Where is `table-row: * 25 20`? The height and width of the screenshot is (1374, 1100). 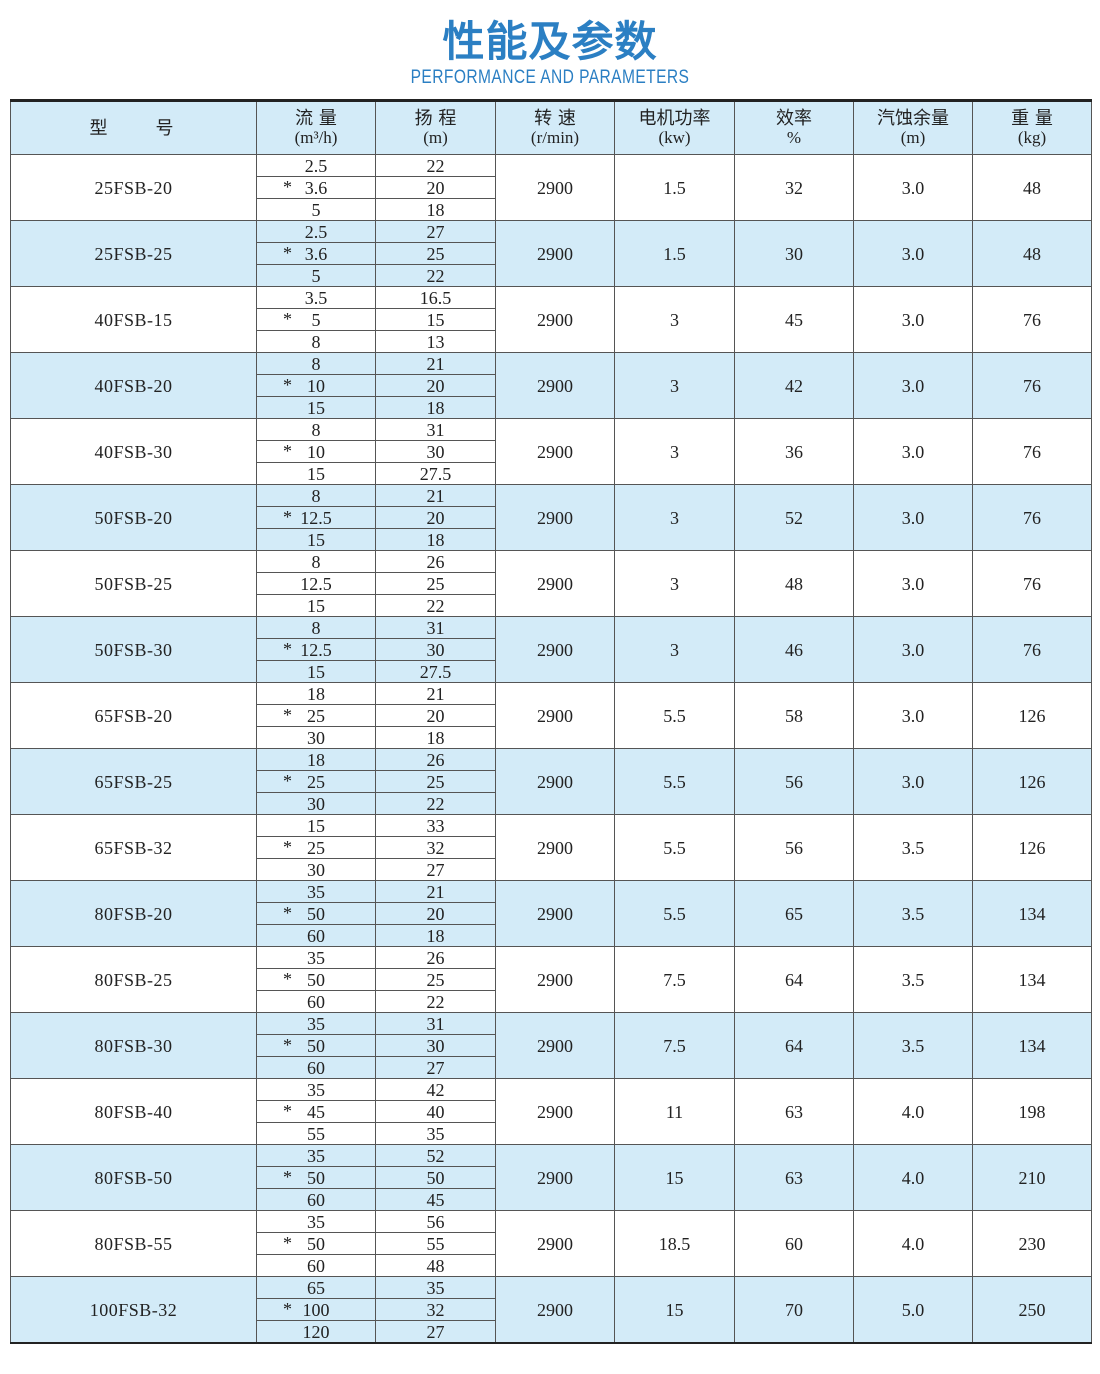
table-row: * 25 20 is located at coordinates (551, 715).